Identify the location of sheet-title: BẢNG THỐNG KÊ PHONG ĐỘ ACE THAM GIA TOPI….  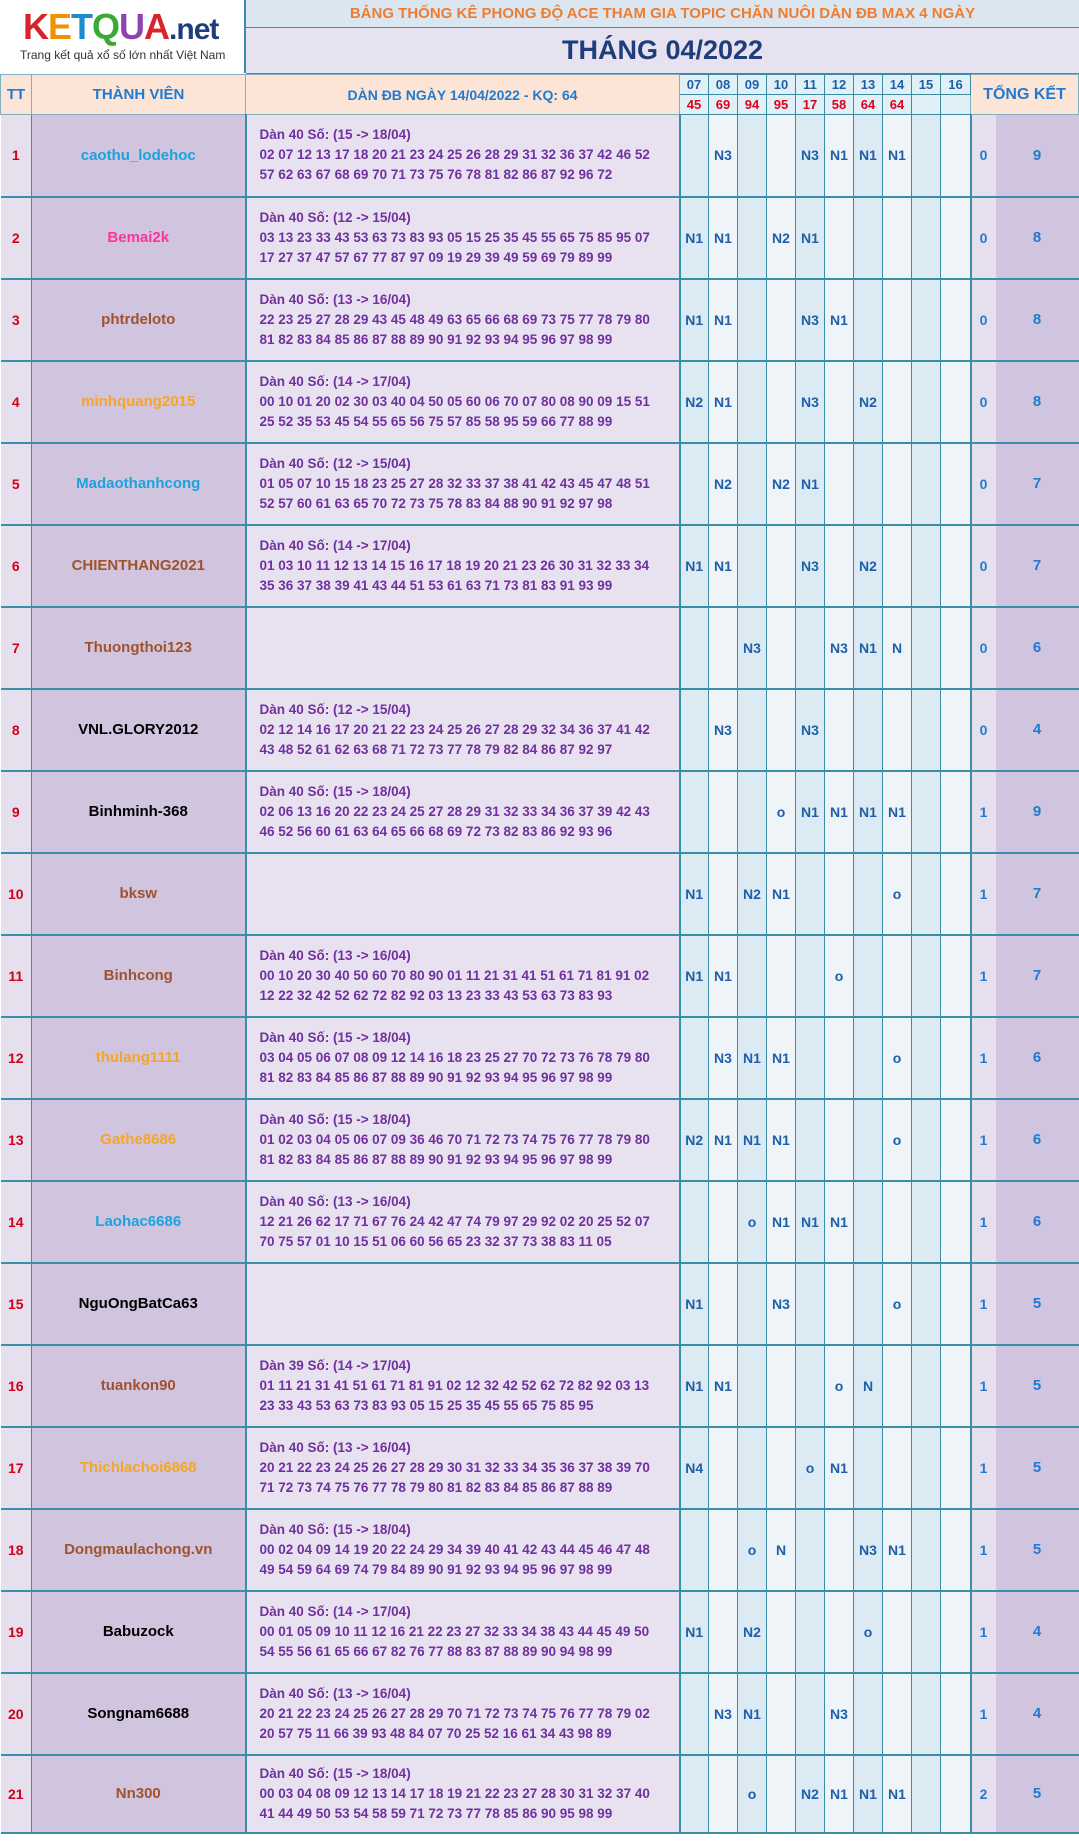
(662, 14).